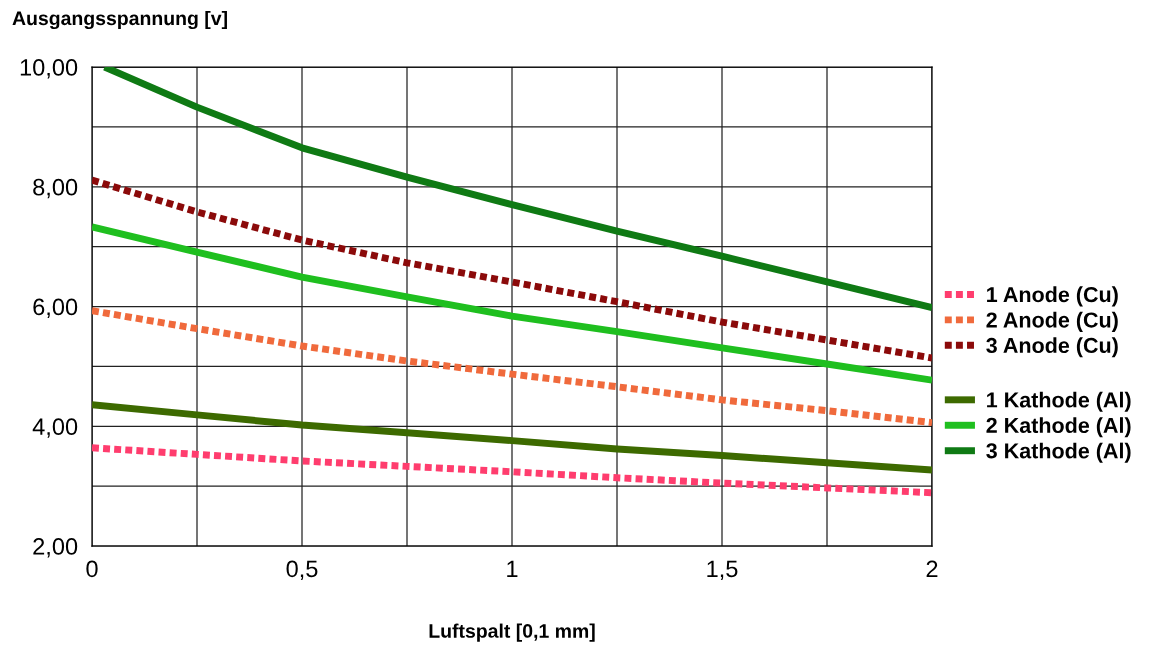 The height and width of the screenshot is (647, 1153). What do you see at coordinates (49, 69) in the screenshot?
I see `y-tick-label: 10,00` at bounding box center [49, 69].